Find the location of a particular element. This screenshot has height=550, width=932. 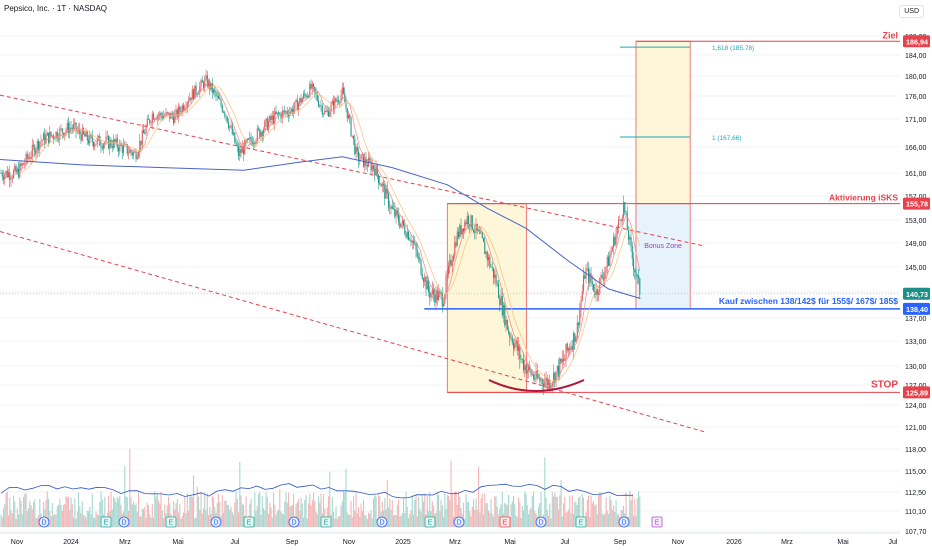

x-tick-0: Nov is located at coordinates (17, 542).